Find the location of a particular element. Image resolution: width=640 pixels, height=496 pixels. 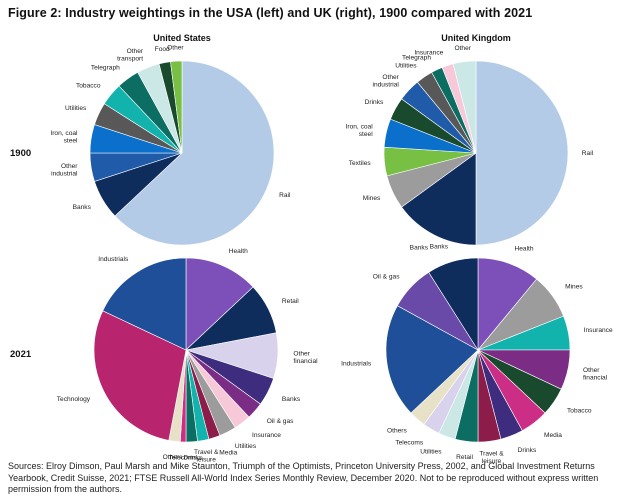

slice-label-other-transport: Other transport is located at coordinates (130, 55).